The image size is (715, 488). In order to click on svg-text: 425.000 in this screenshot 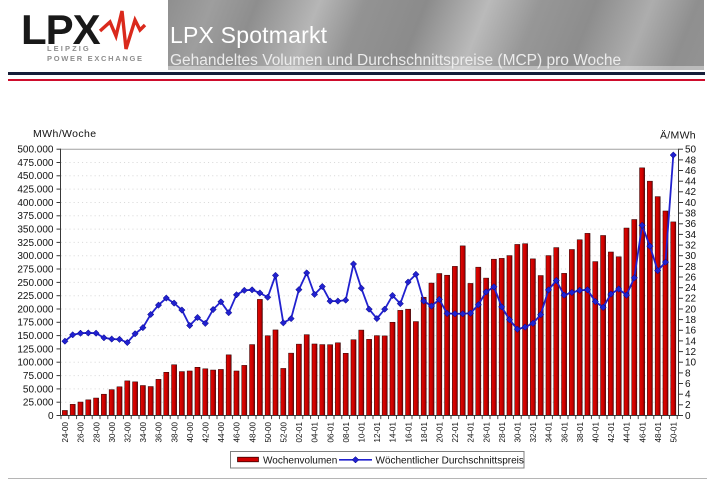, I will do `click(35, 190)`.